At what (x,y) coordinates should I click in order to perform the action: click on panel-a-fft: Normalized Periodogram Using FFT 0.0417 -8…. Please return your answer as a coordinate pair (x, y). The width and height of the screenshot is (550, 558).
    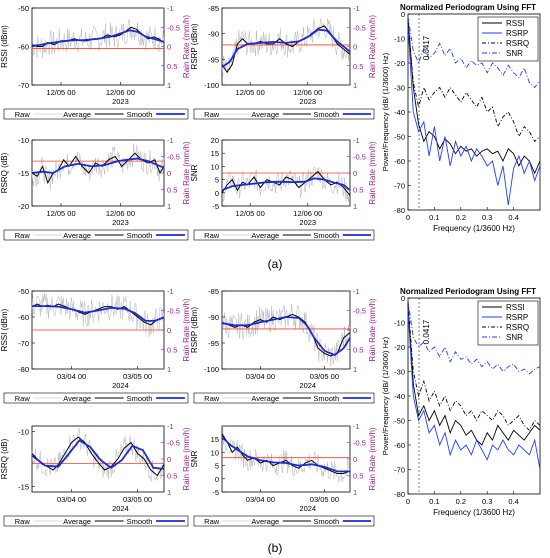
    Looking at the image, I should click on (461, 118).